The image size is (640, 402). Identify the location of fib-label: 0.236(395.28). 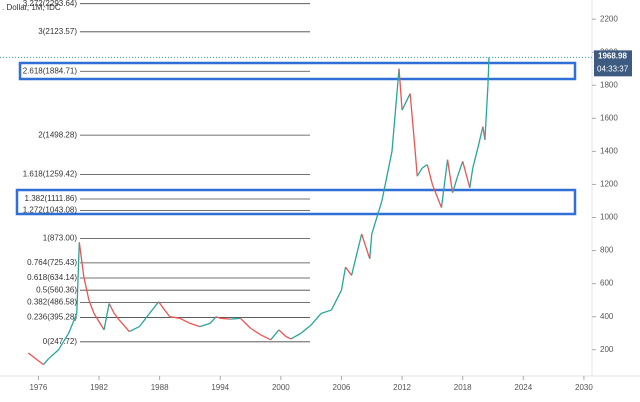
(52, 317).